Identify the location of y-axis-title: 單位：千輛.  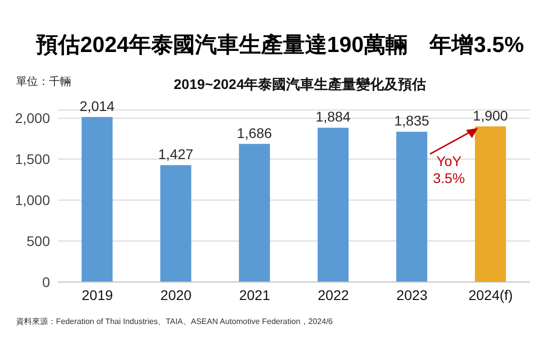
(43, 82).